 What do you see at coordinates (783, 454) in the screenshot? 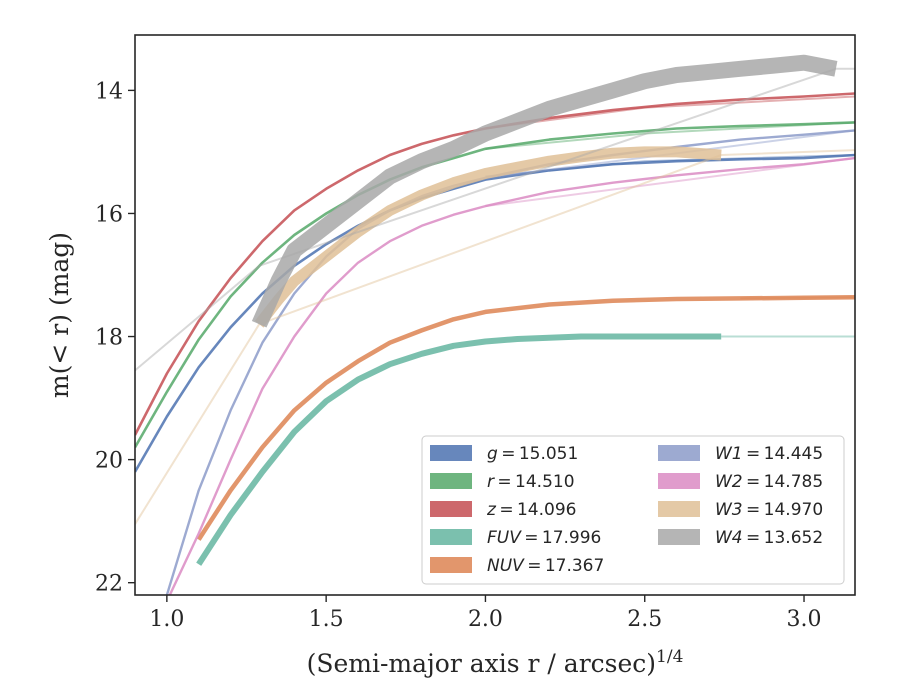
I see `legend-series-value: = 14.445` at bounding box center [783, 454].